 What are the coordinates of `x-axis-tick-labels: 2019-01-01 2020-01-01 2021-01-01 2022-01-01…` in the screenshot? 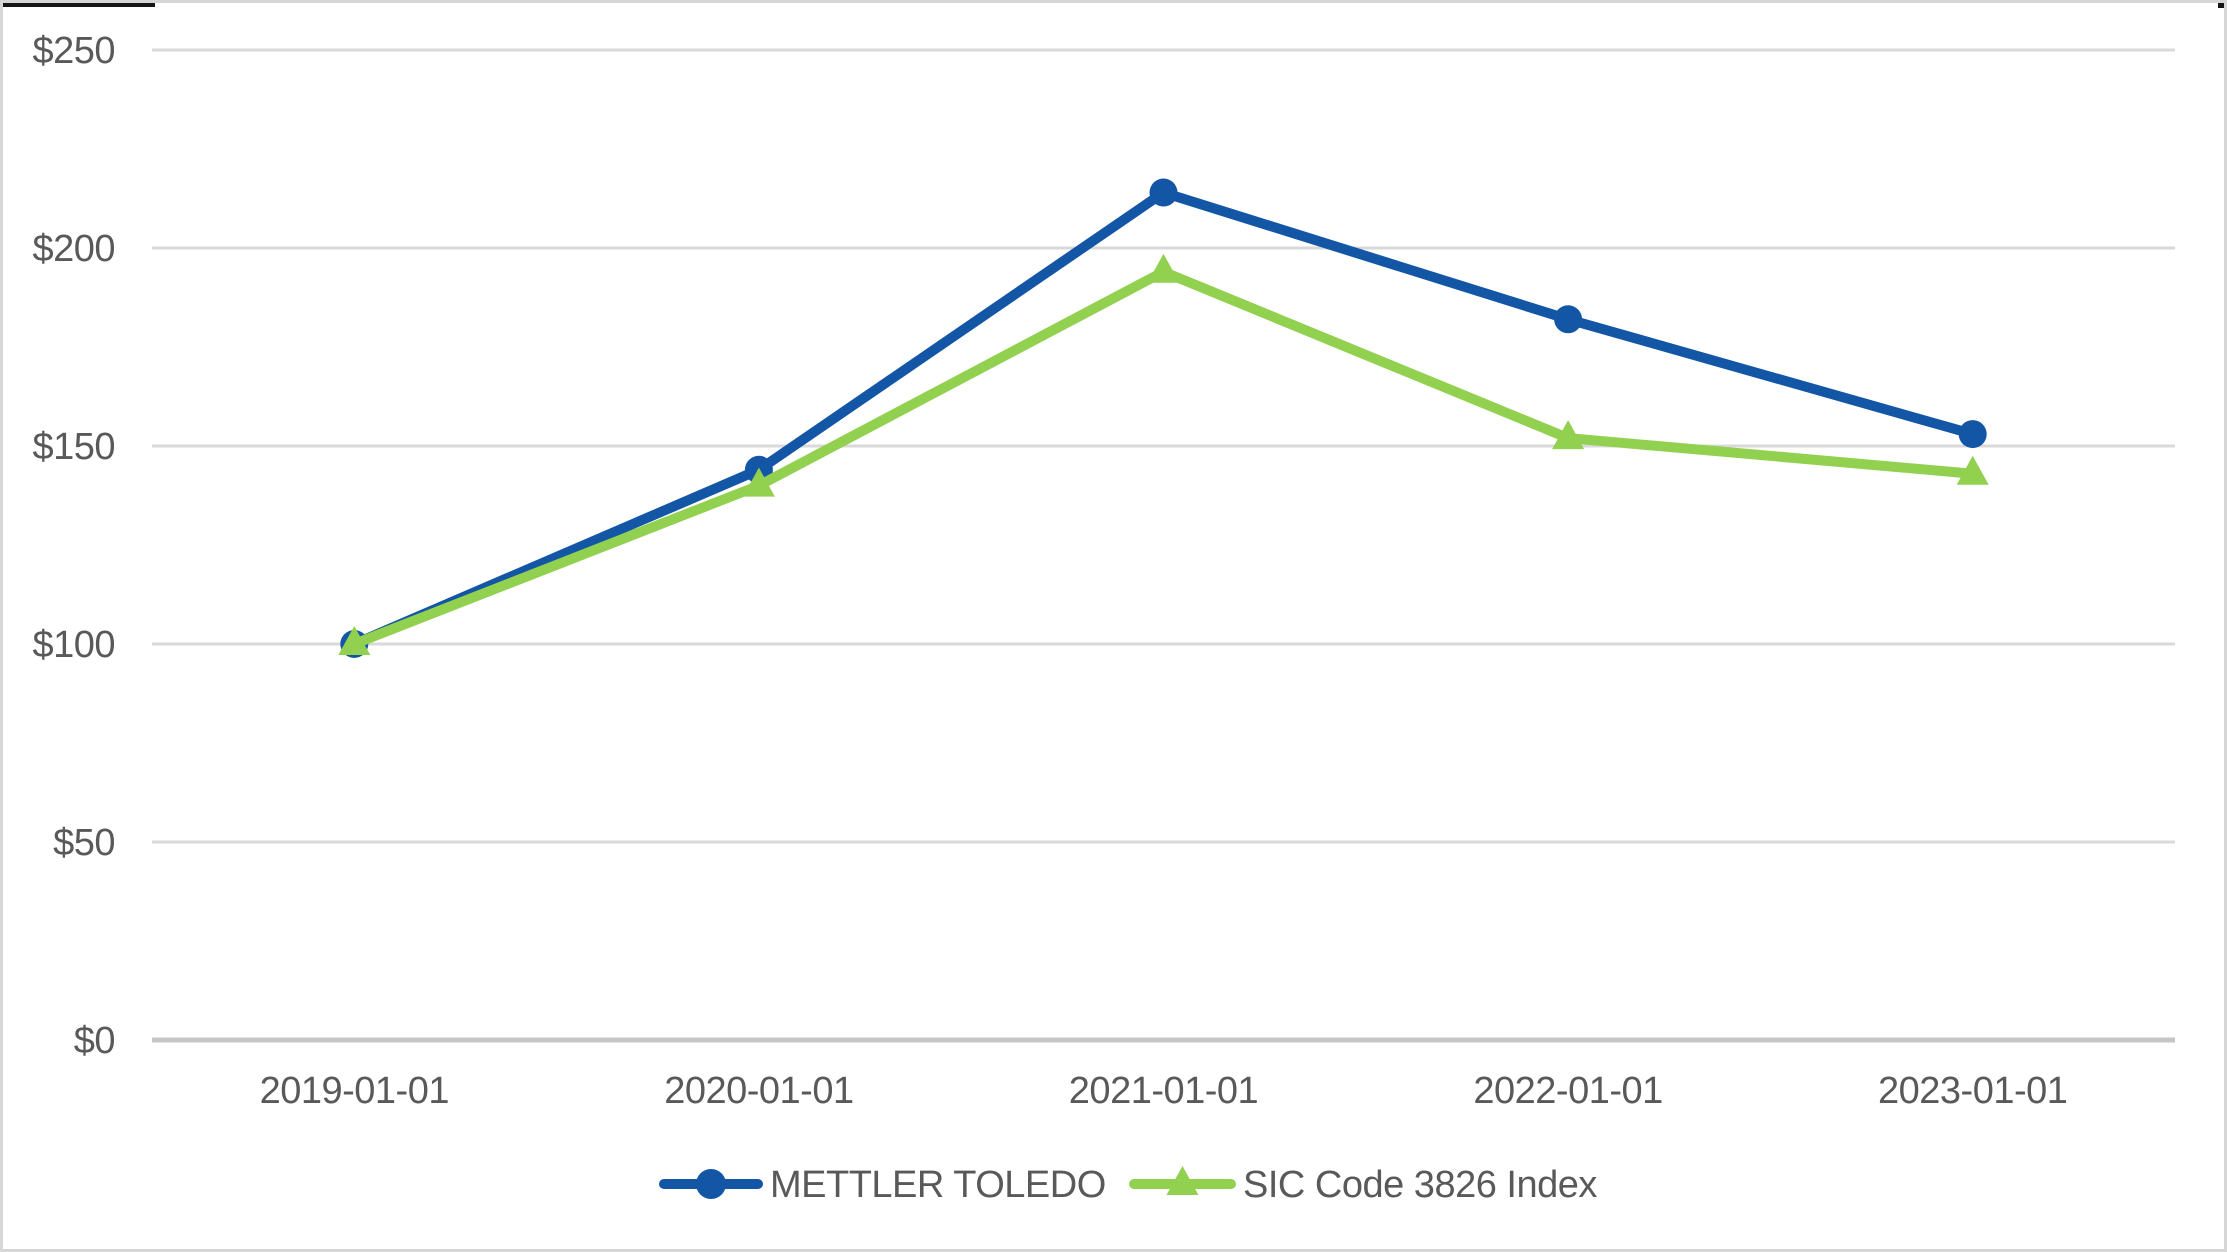 It's located at (1164, 1091).